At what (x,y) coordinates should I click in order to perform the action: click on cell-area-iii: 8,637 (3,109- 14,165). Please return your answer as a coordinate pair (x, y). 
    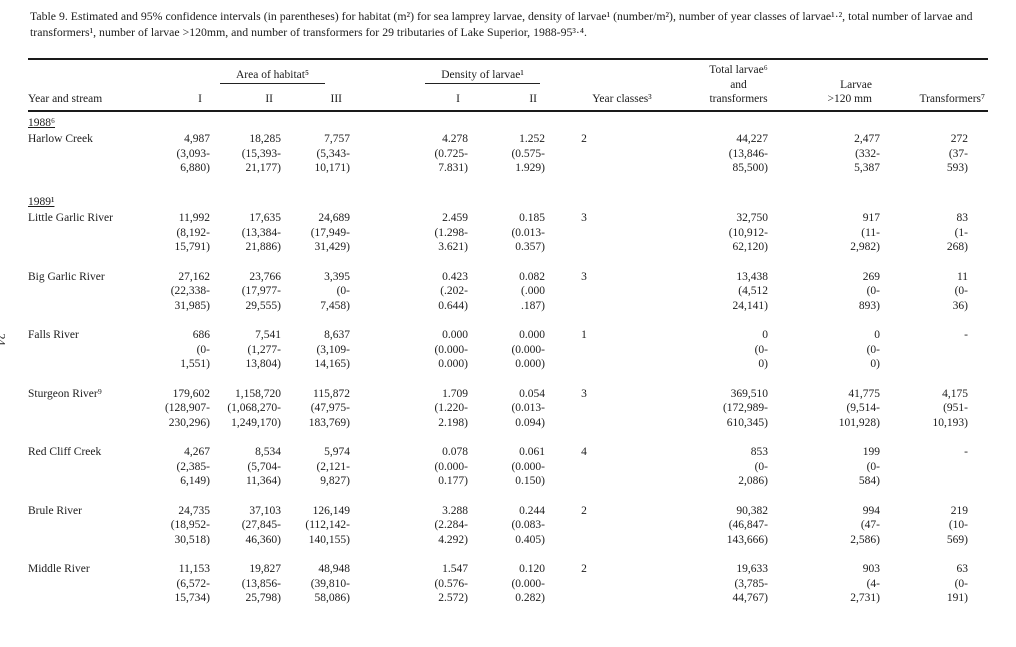
    Looking at the image, I should click on (332, 349).